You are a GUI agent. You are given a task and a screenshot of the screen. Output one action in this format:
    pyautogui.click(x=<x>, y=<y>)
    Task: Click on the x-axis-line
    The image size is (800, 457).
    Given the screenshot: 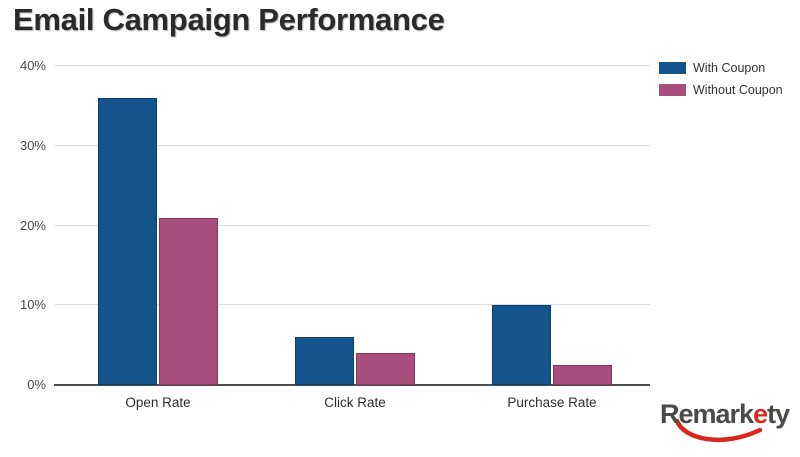 What is the action you would take?
    pyautogui.click(x=352, y=385)
    